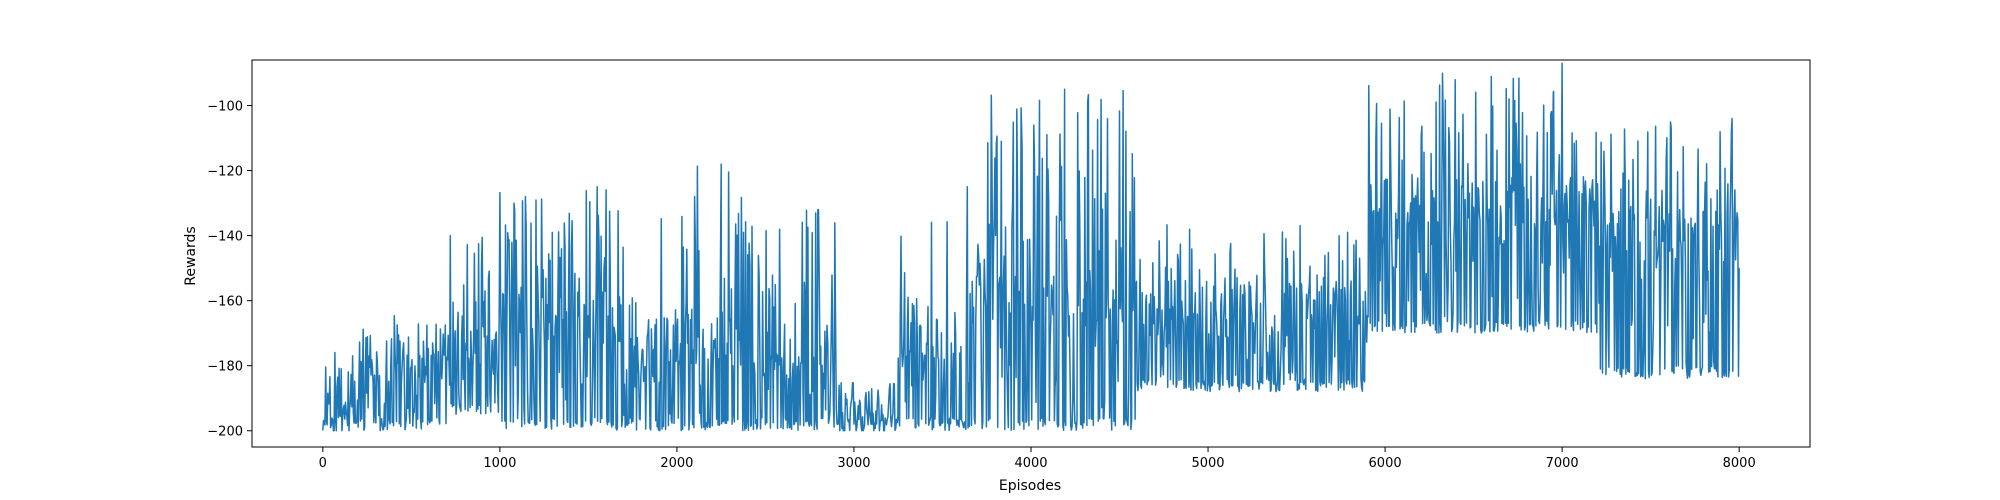 This screenshot has height=500, width=2000. Describe the element at coordinates (676, 463) in the screenshot. I see `x-tick-label: 2000` at that location.